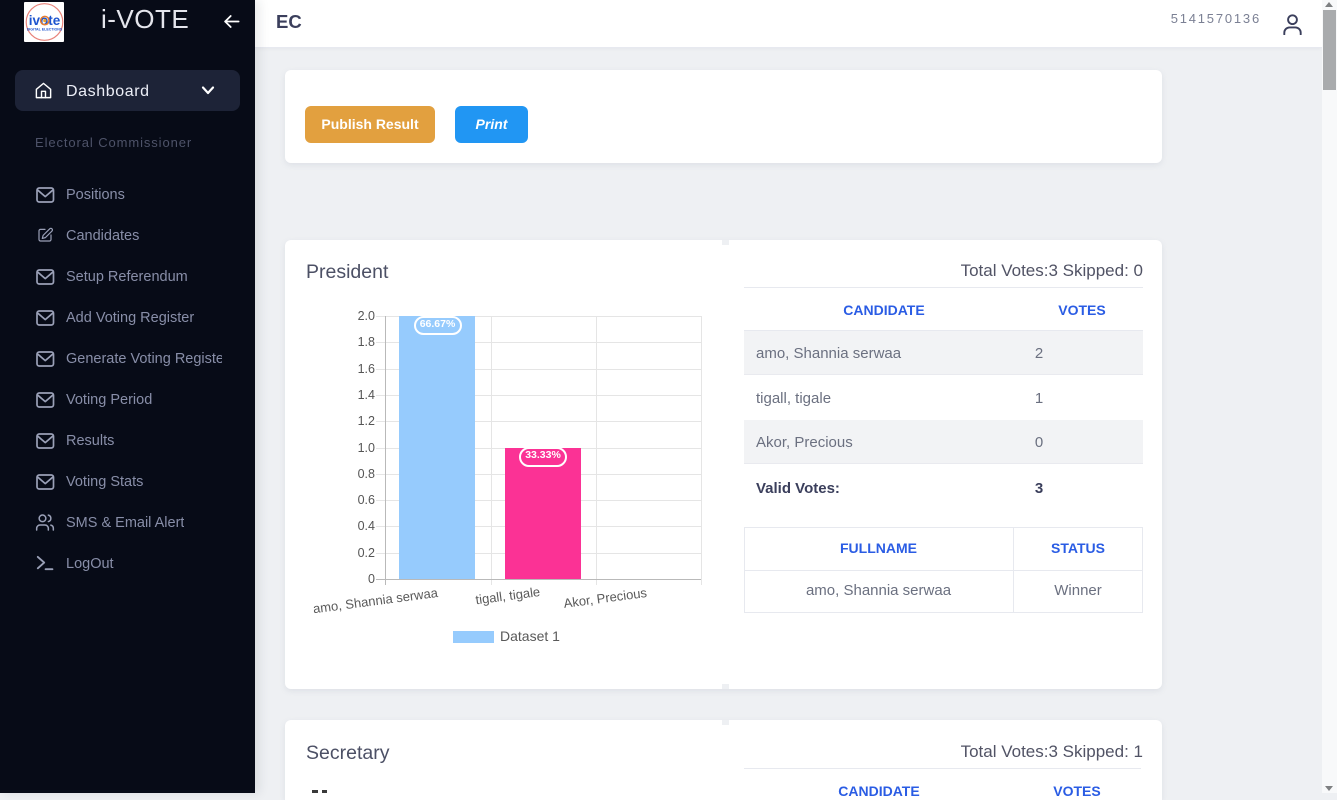 This screenshot has width=1337, height=800. What do you see at coordinates (45, 29) in the screenshot?
I see `svg-text: DIGITAL ELECTIONS` at bounding box center [45, 29].